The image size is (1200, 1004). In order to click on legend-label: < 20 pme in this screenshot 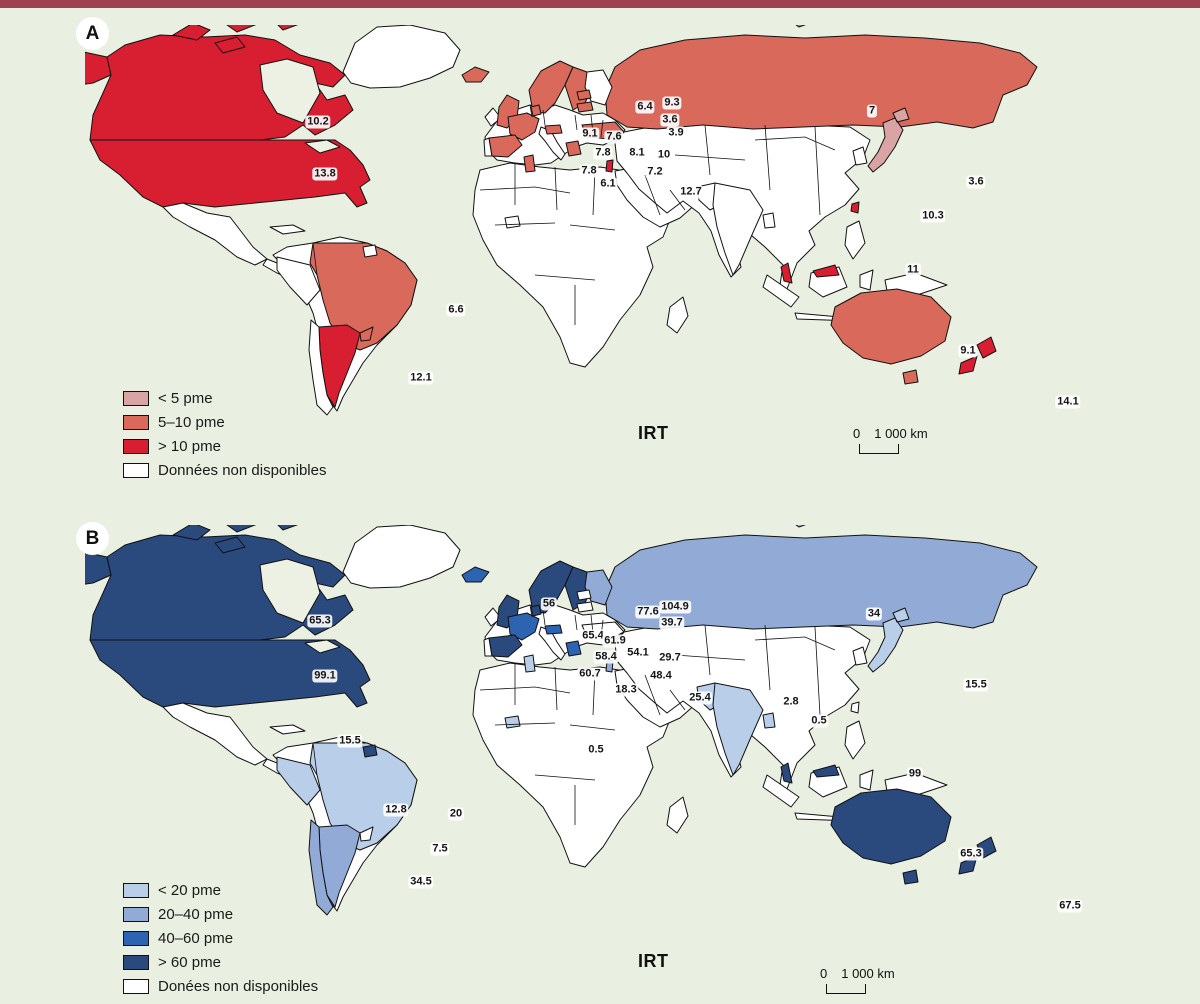, I will do `click(189, 890)`.